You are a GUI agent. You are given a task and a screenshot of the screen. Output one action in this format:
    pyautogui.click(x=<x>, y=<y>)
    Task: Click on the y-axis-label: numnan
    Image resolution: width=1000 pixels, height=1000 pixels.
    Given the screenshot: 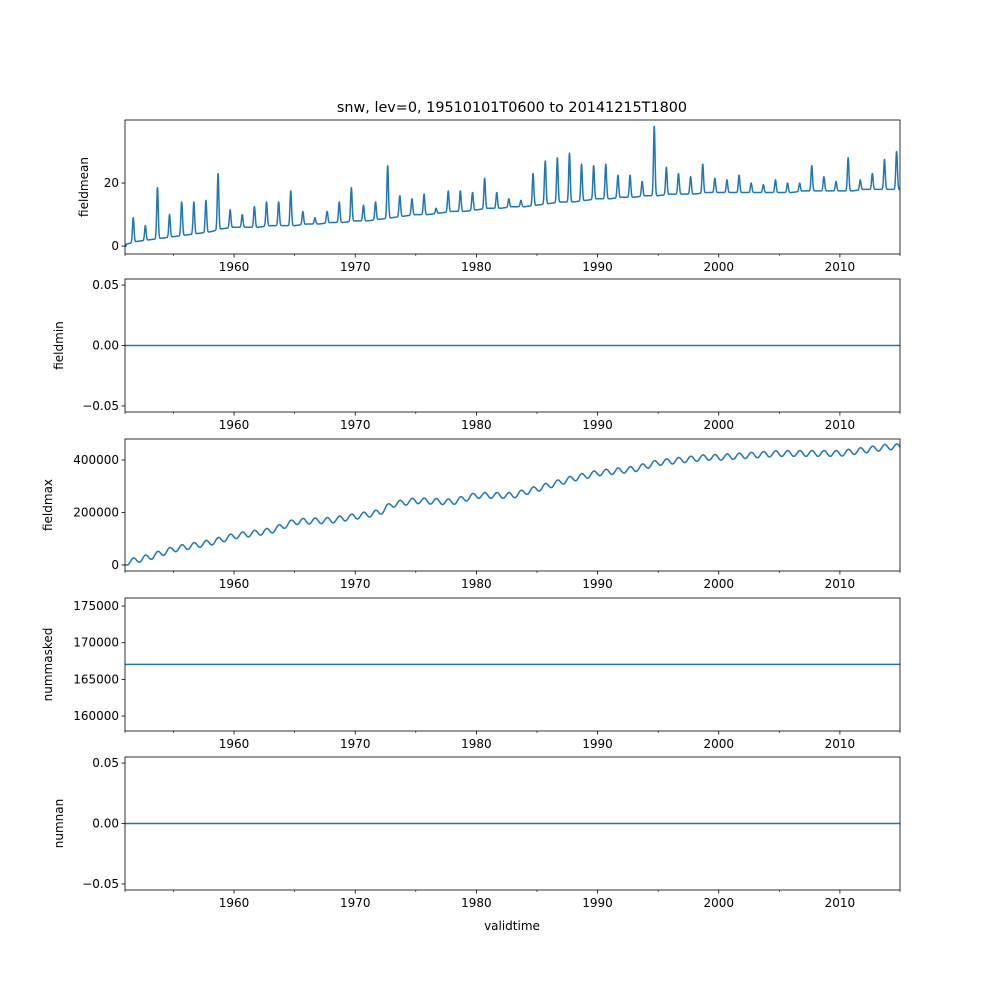 What is the action you would take?
    pyautogui.click(x=59, y=823)
    